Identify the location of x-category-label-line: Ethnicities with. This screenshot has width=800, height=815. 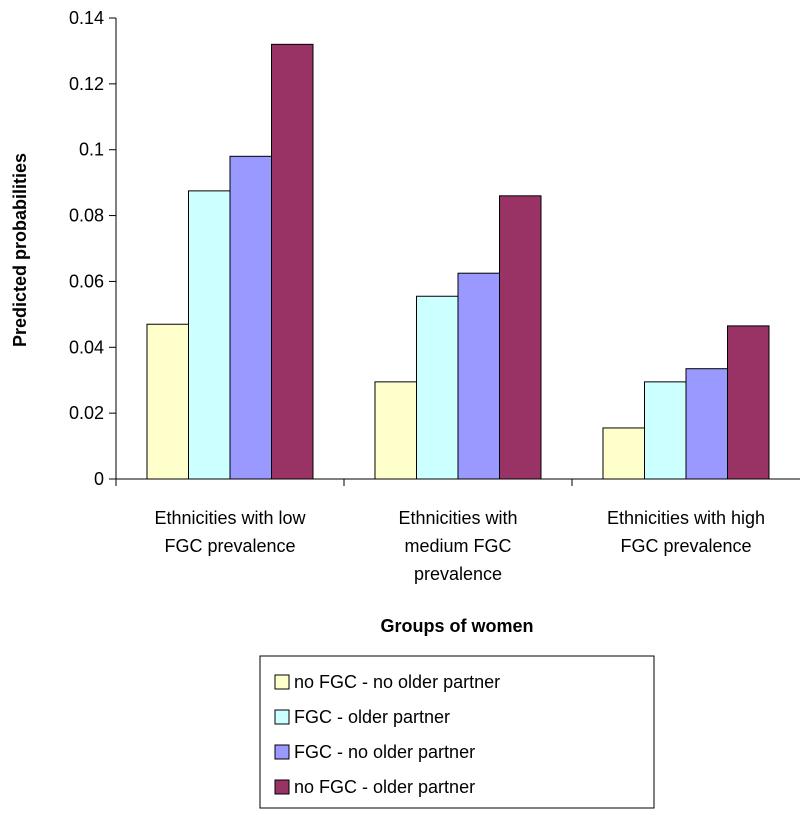
(457, 518).